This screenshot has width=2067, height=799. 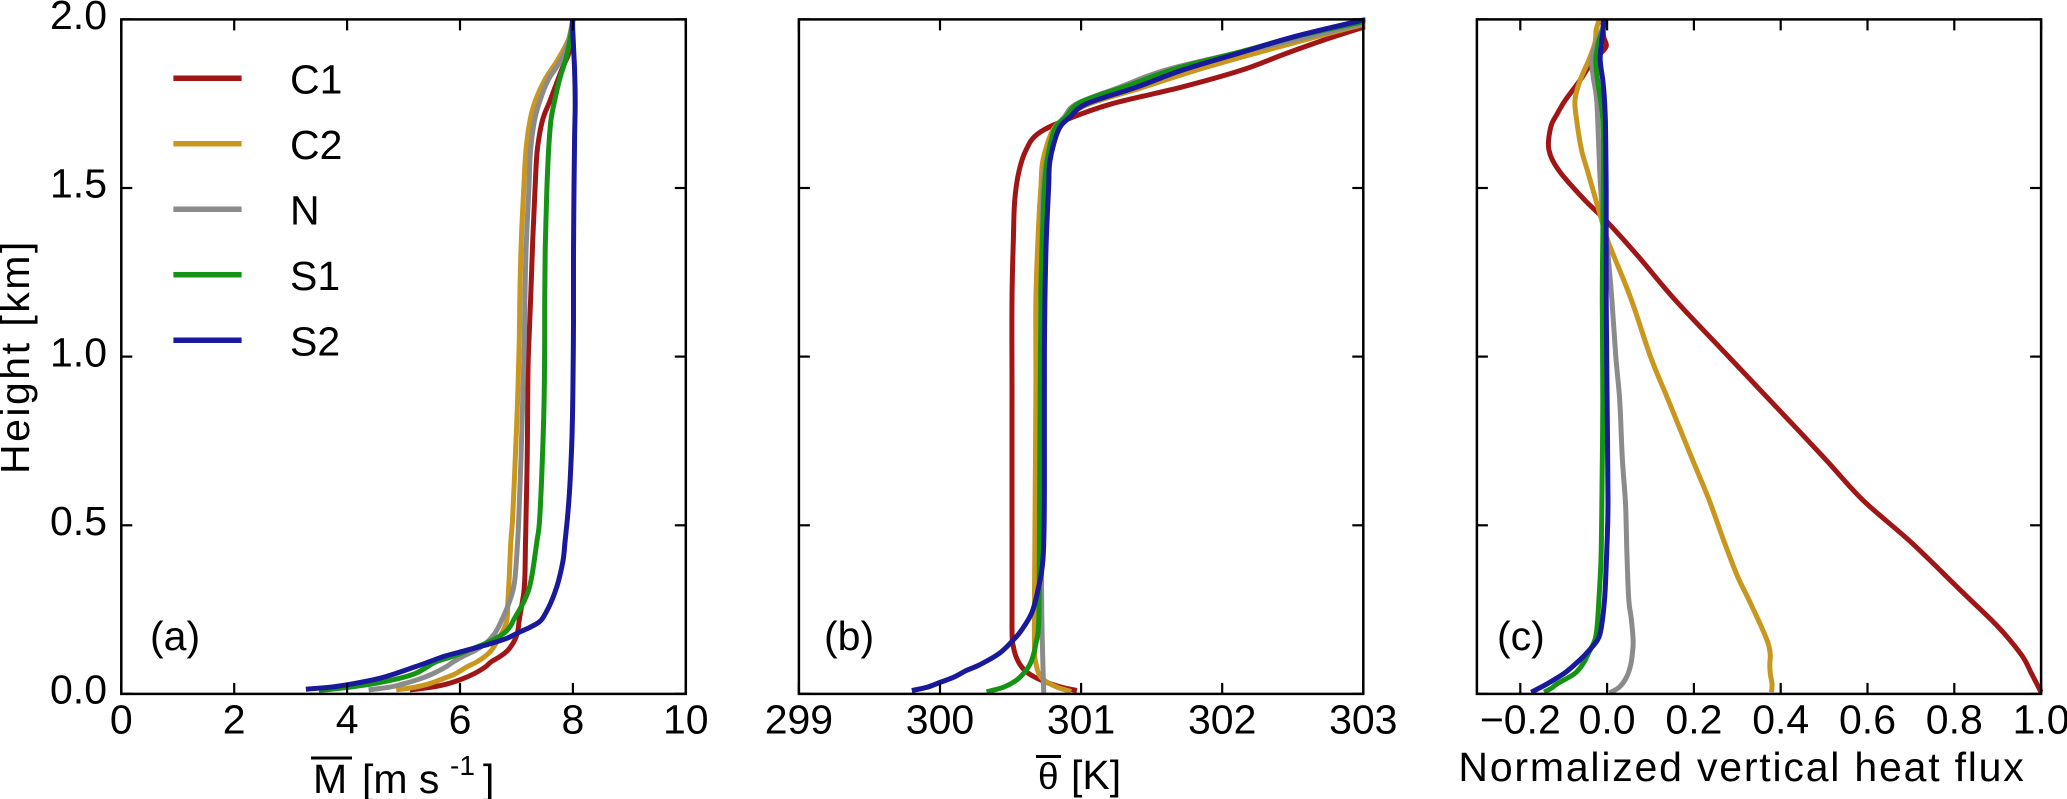 What do you see at coordinates (78, 521) in the screenshot?
I see `svg-text: 0.5` at bounding box center [78, 521].